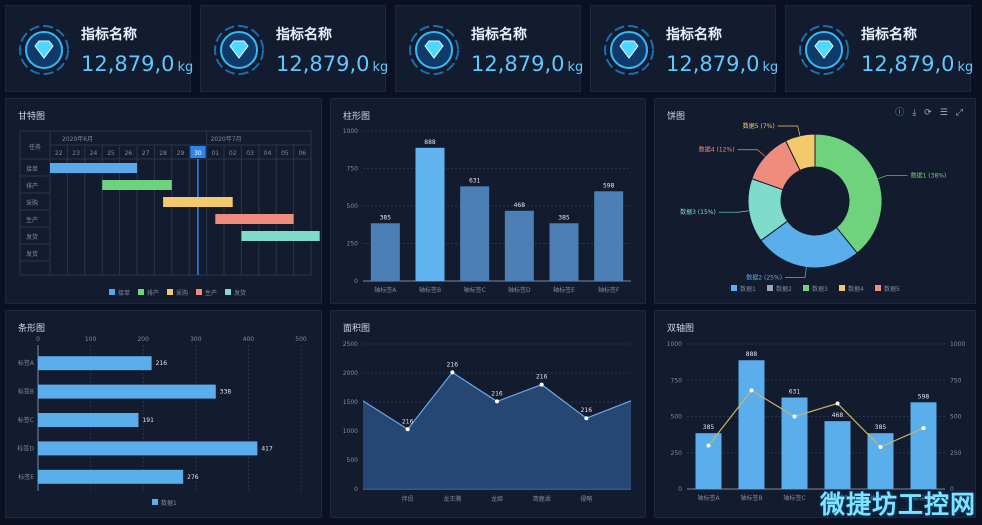 This screenshot has height=525, width=982. Describe the element at coordinates (929, 175) in the screenshot. I see `pie-callout-label: 数据1 (38%)` at that location.